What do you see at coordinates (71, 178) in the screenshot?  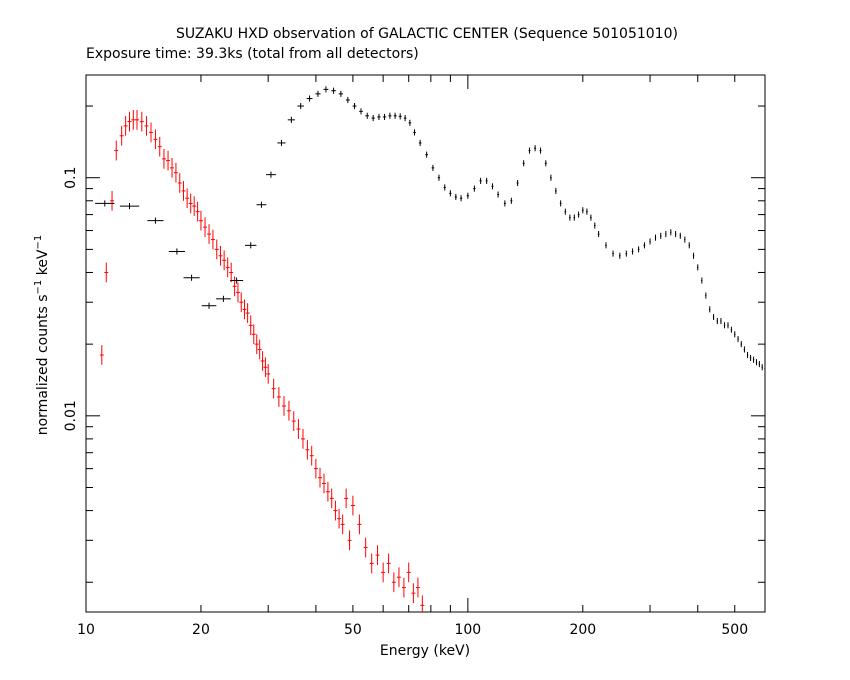 I see `y-tick-label: 0.1` at bounding box center [71, 178].